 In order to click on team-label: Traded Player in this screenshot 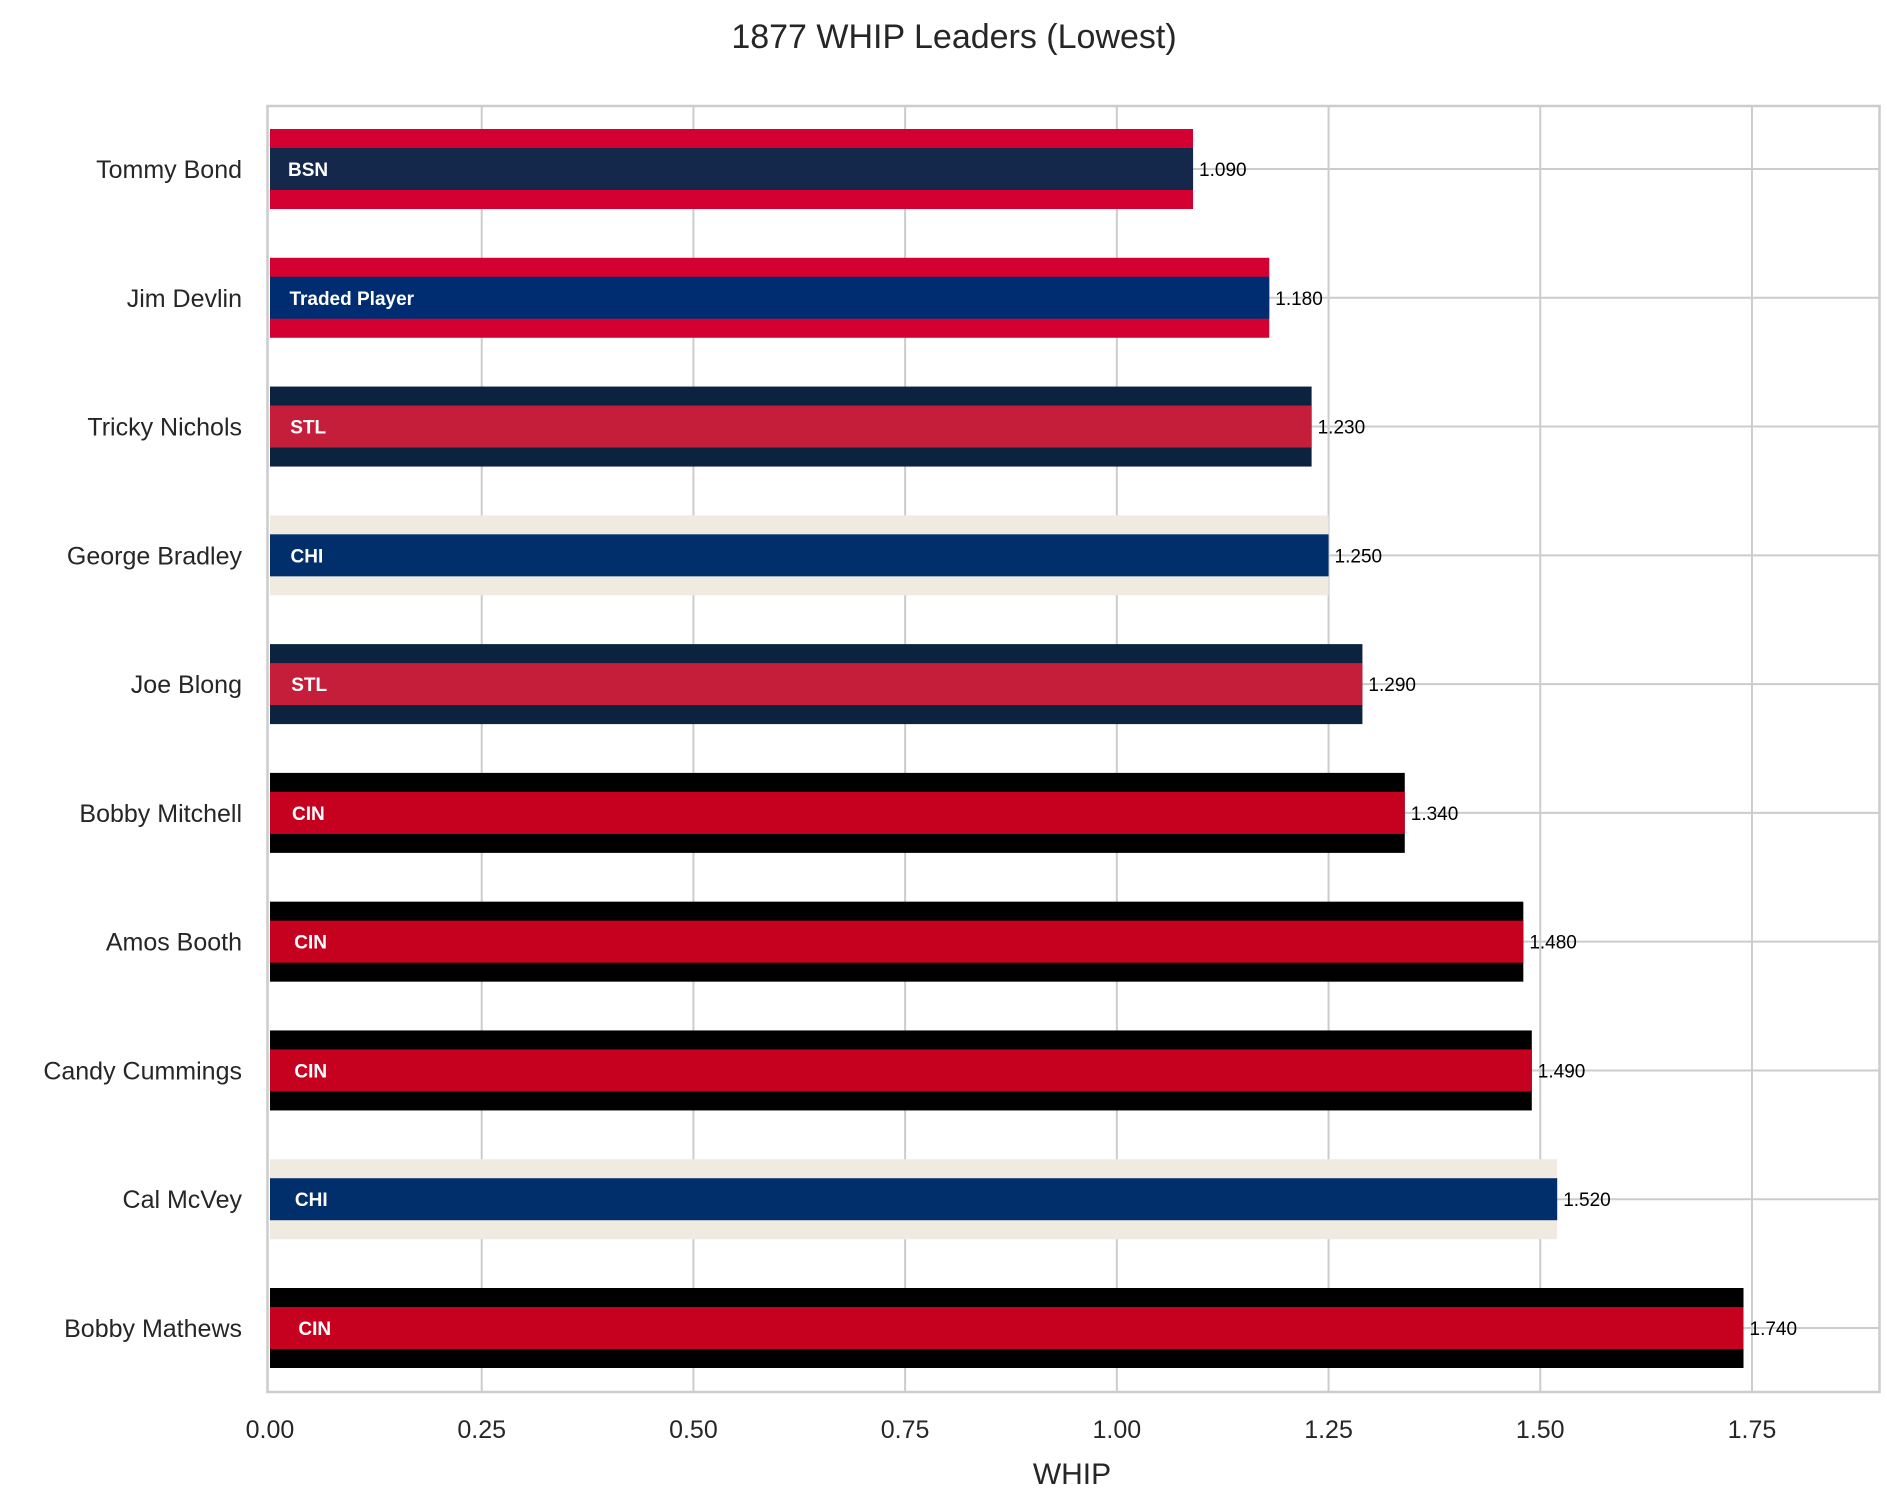, I will do `click(351, 299)`.